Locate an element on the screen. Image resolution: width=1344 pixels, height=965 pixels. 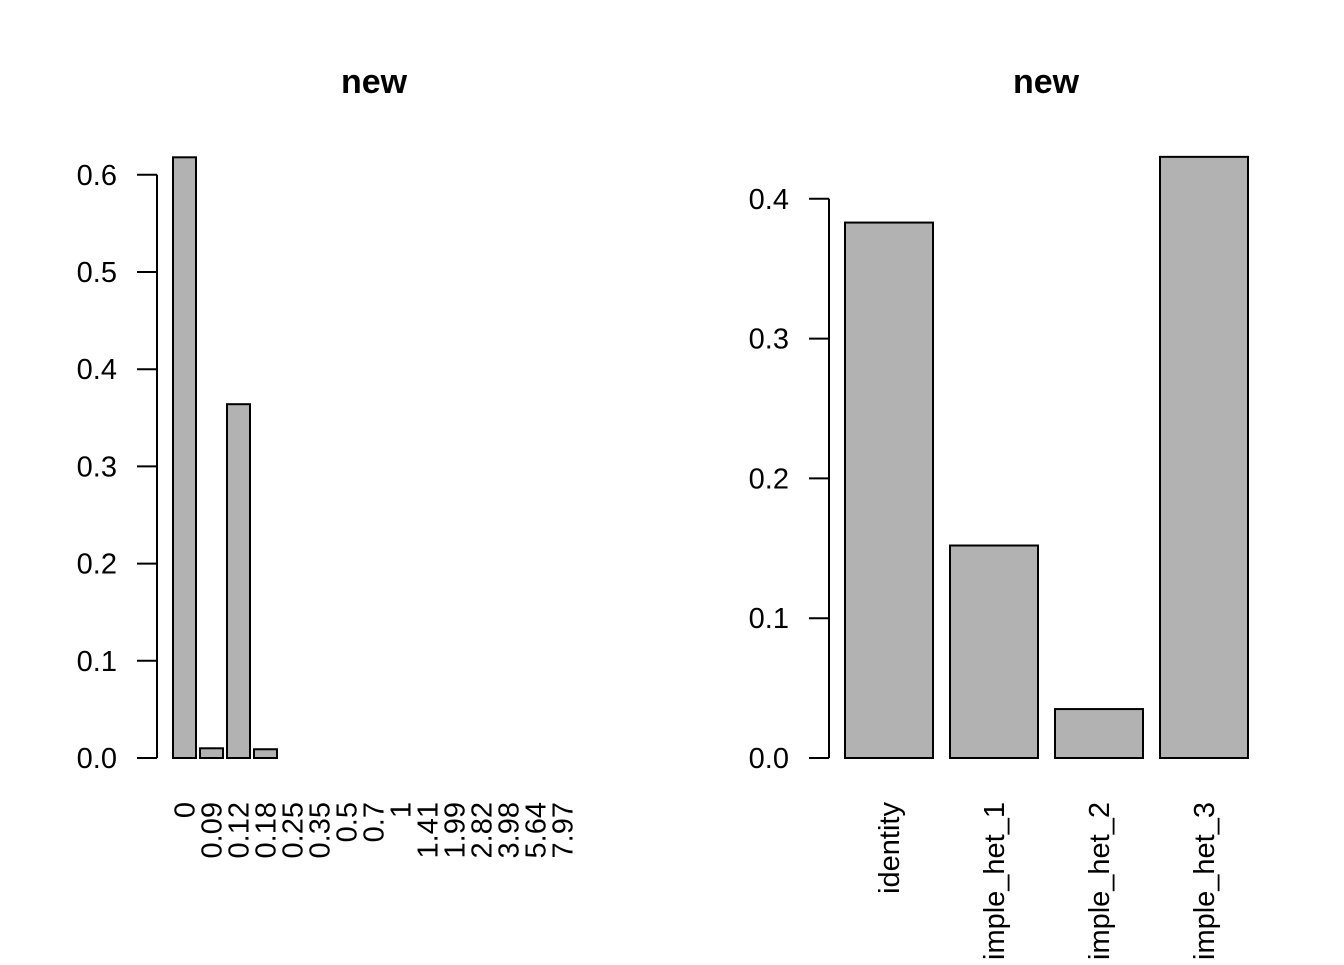
right-x-tick-label-1: simple_het_1 is located at coordinates (995, 881).